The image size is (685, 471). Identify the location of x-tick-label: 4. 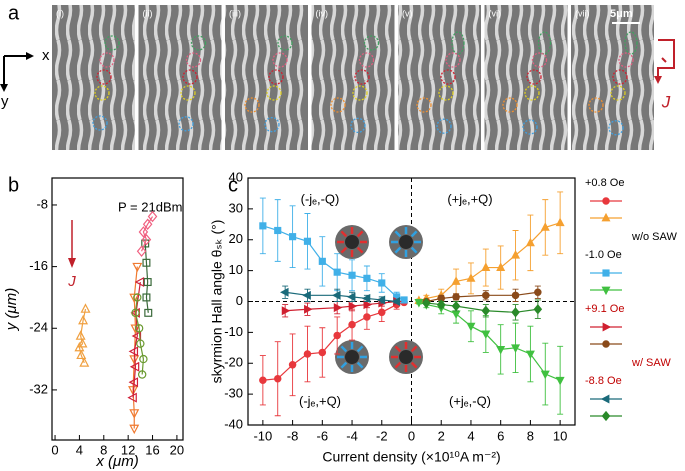
(79, 449).